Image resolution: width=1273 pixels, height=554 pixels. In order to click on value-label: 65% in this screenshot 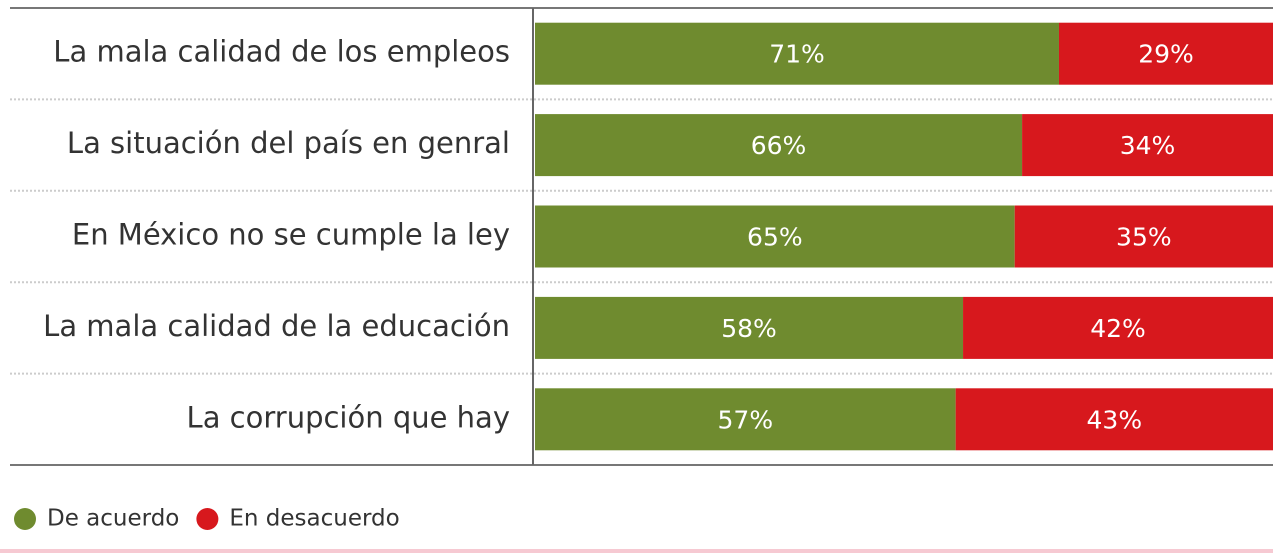, I will do `click(775, 237)`.